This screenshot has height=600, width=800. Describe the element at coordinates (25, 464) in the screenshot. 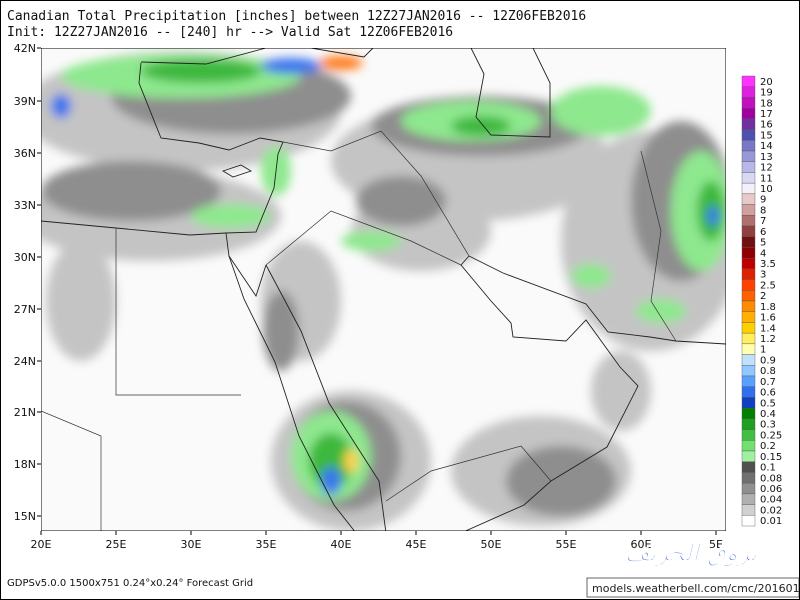

I see `lat-label: 18N` at that location.